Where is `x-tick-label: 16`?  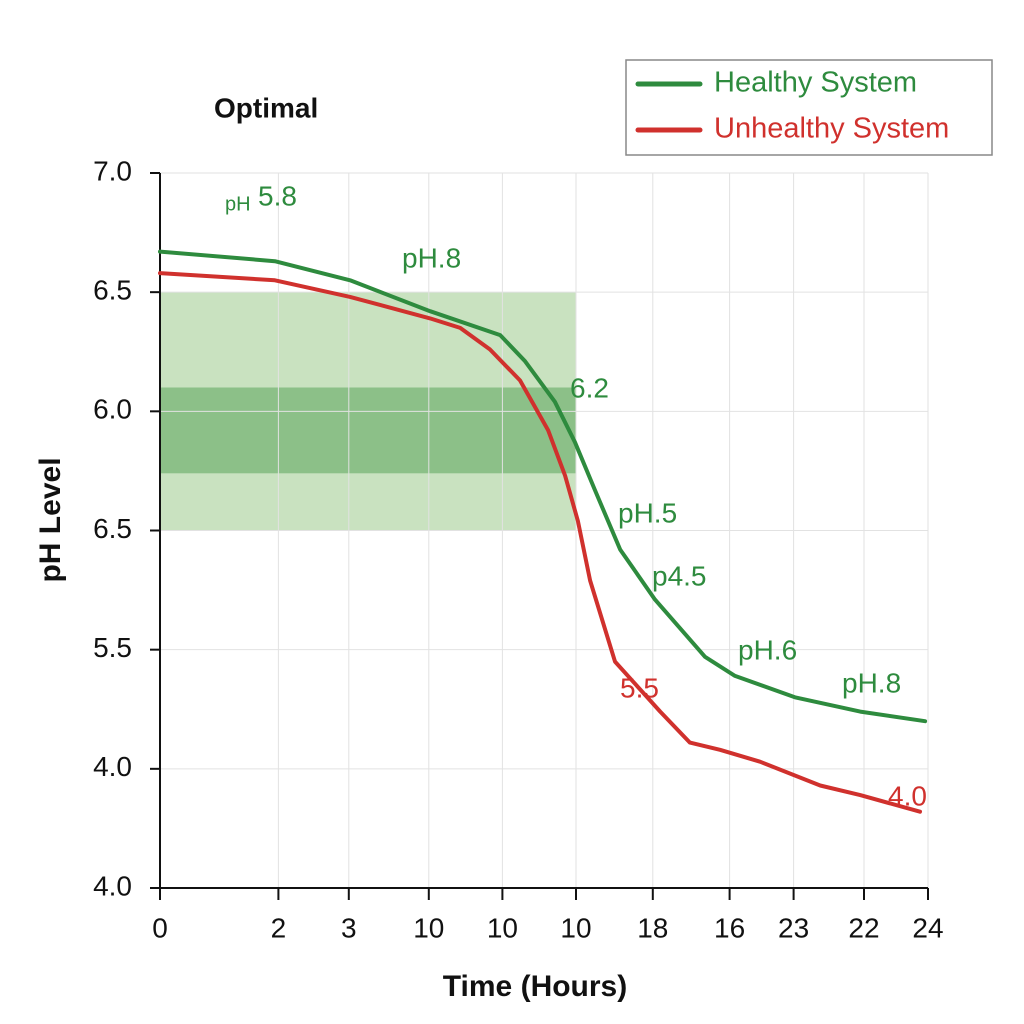
x-tick-label: 16 is located at coordinates (729, 927).